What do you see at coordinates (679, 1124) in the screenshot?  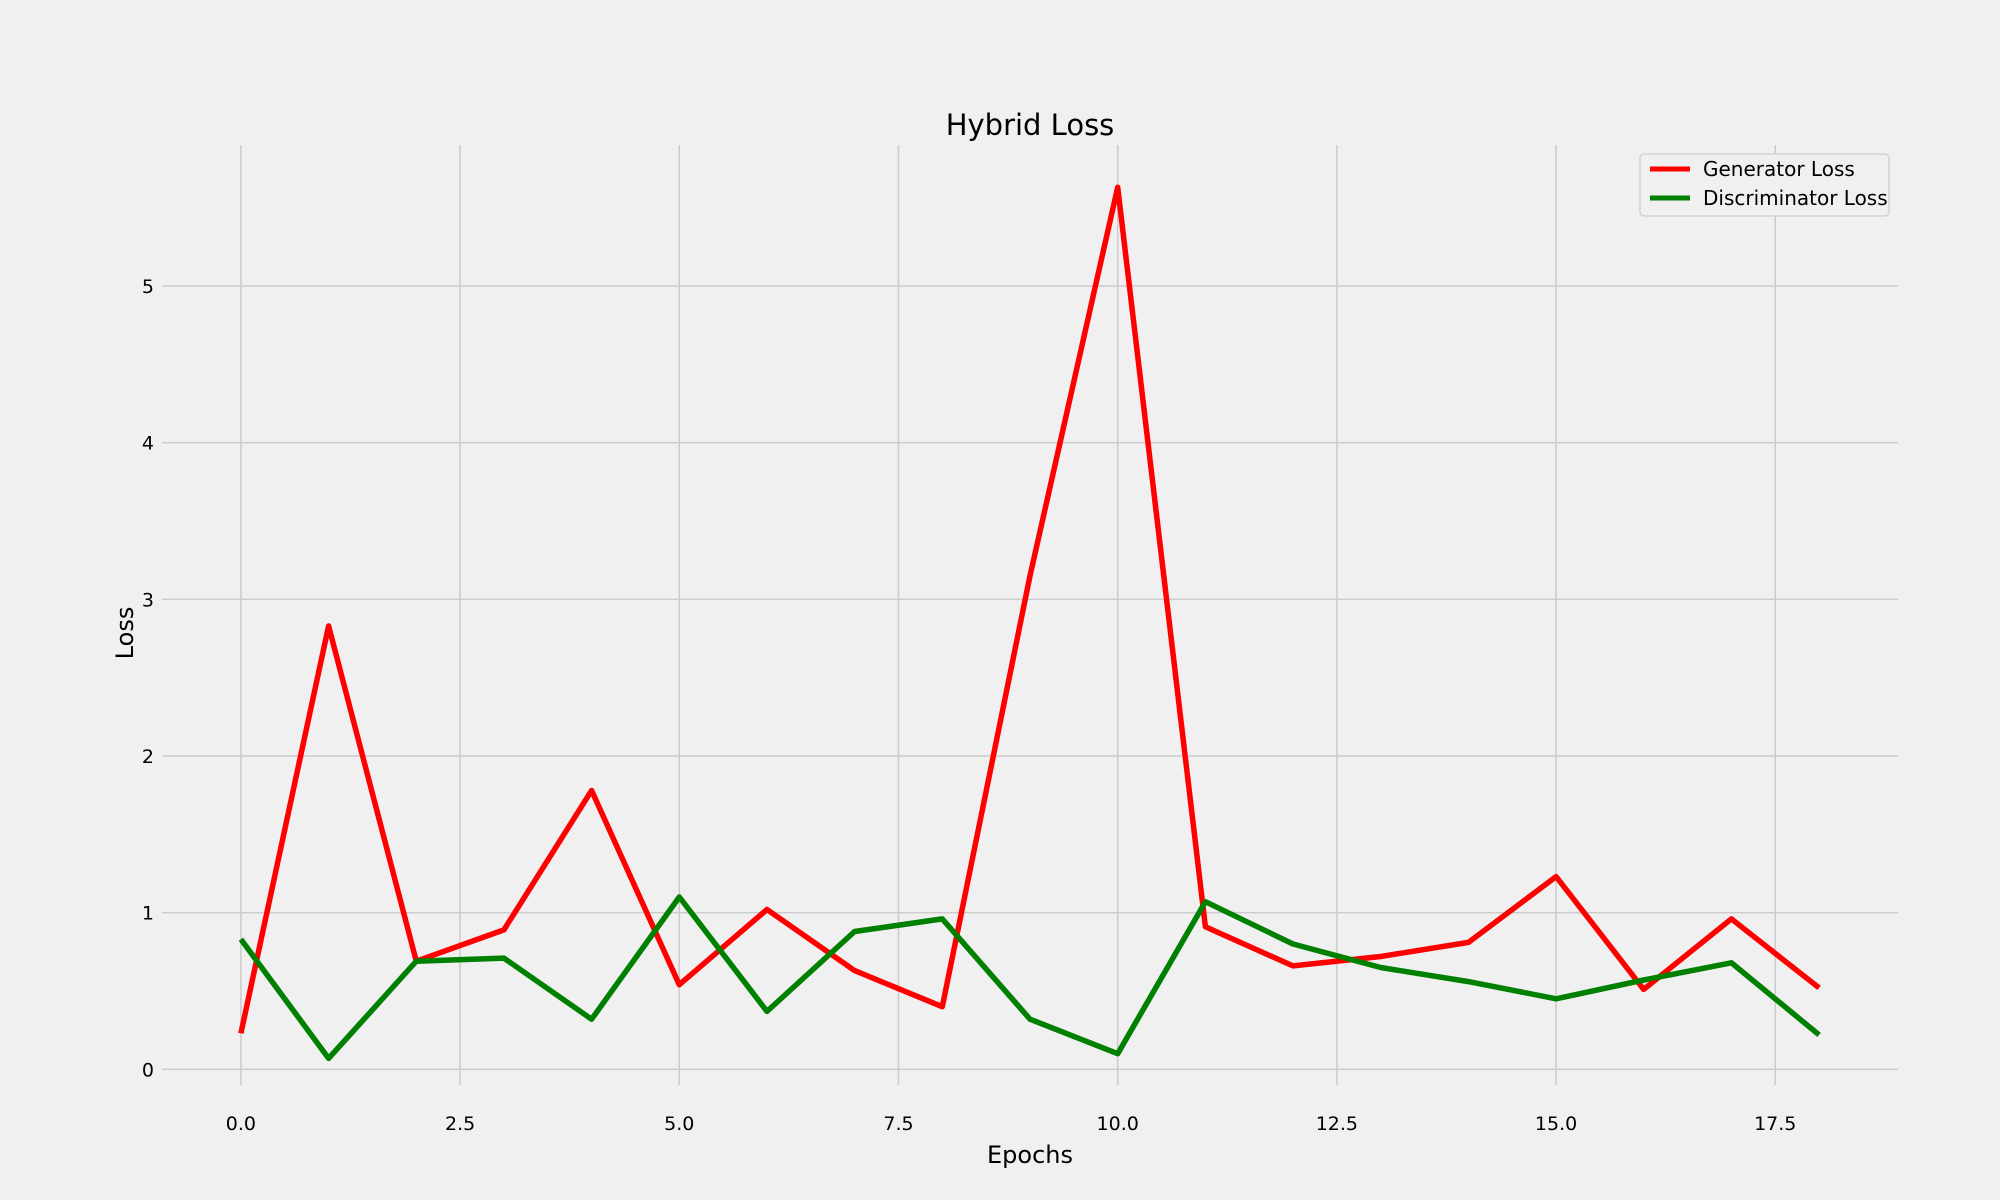 I see `x-tick-label: 5.0` at bounding box center [679, 1124].